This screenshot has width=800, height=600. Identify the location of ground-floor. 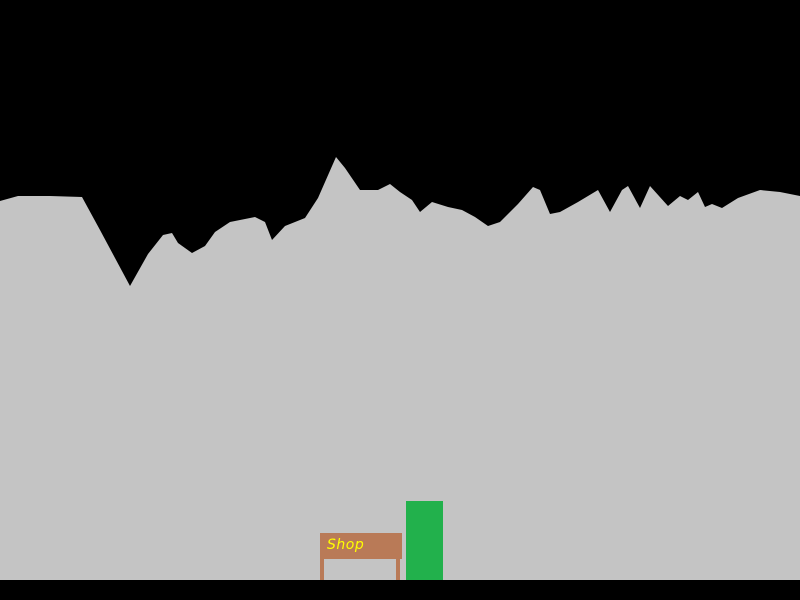
(400, 590).